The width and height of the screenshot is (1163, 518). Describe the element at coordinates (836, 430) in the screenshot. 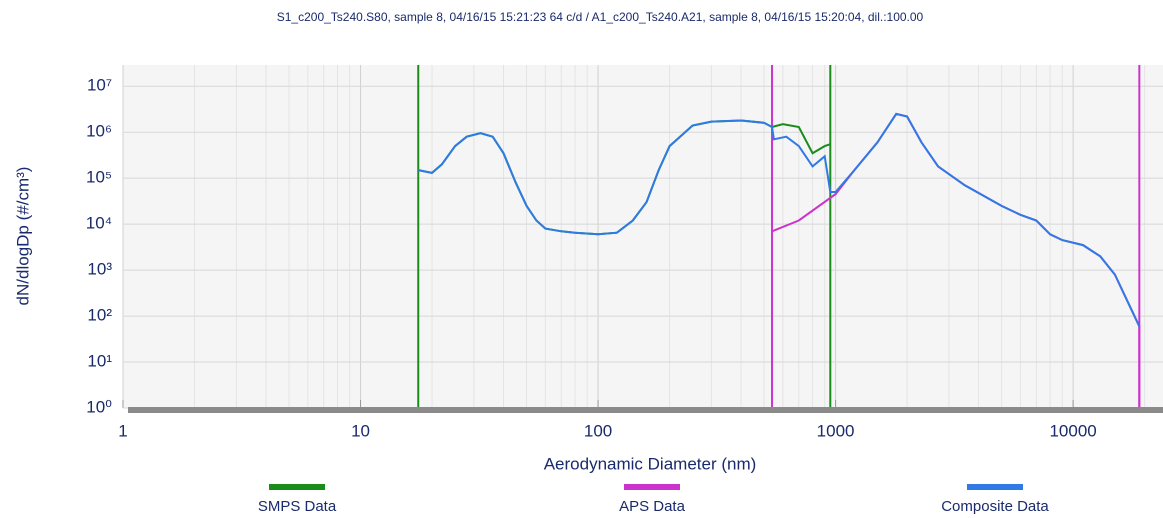

I see `x-tick-label: 1000` at that location.